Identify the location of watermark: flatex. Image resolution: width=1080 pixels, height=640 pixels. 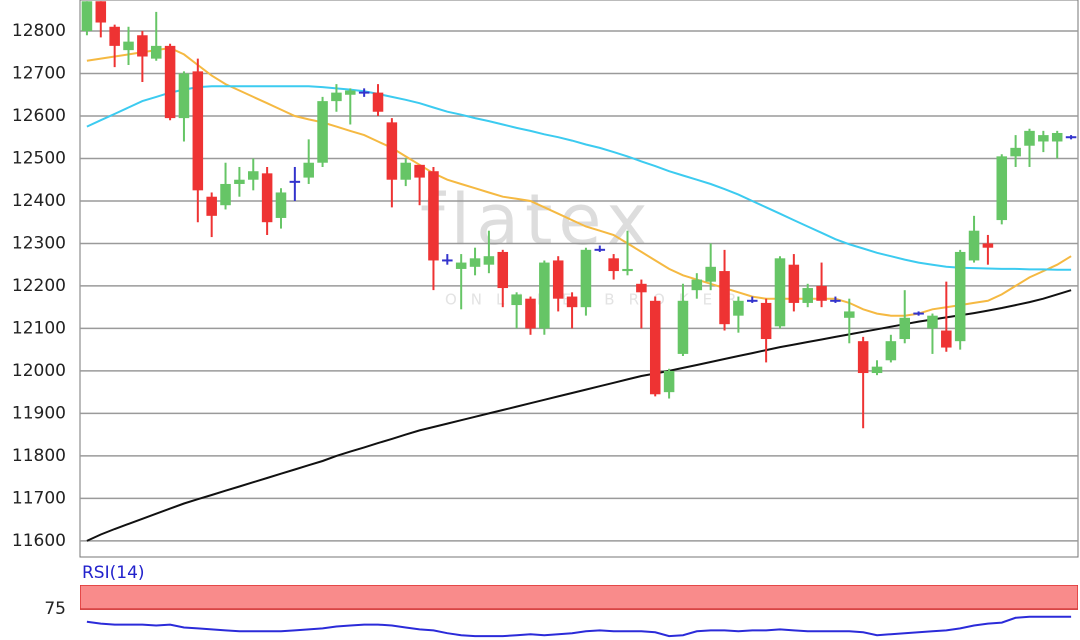
(537, 220).